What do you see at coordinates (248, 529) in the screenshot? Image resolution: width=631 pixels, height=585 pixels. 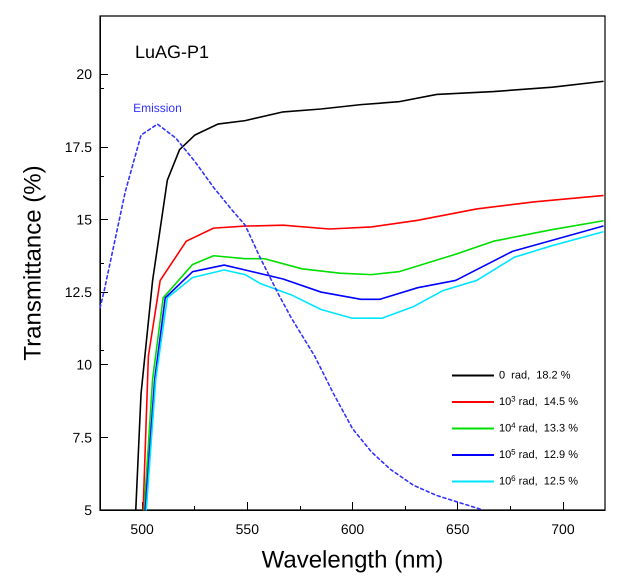 I see `x-tick-label: 550` at bounding box center [248, 529].